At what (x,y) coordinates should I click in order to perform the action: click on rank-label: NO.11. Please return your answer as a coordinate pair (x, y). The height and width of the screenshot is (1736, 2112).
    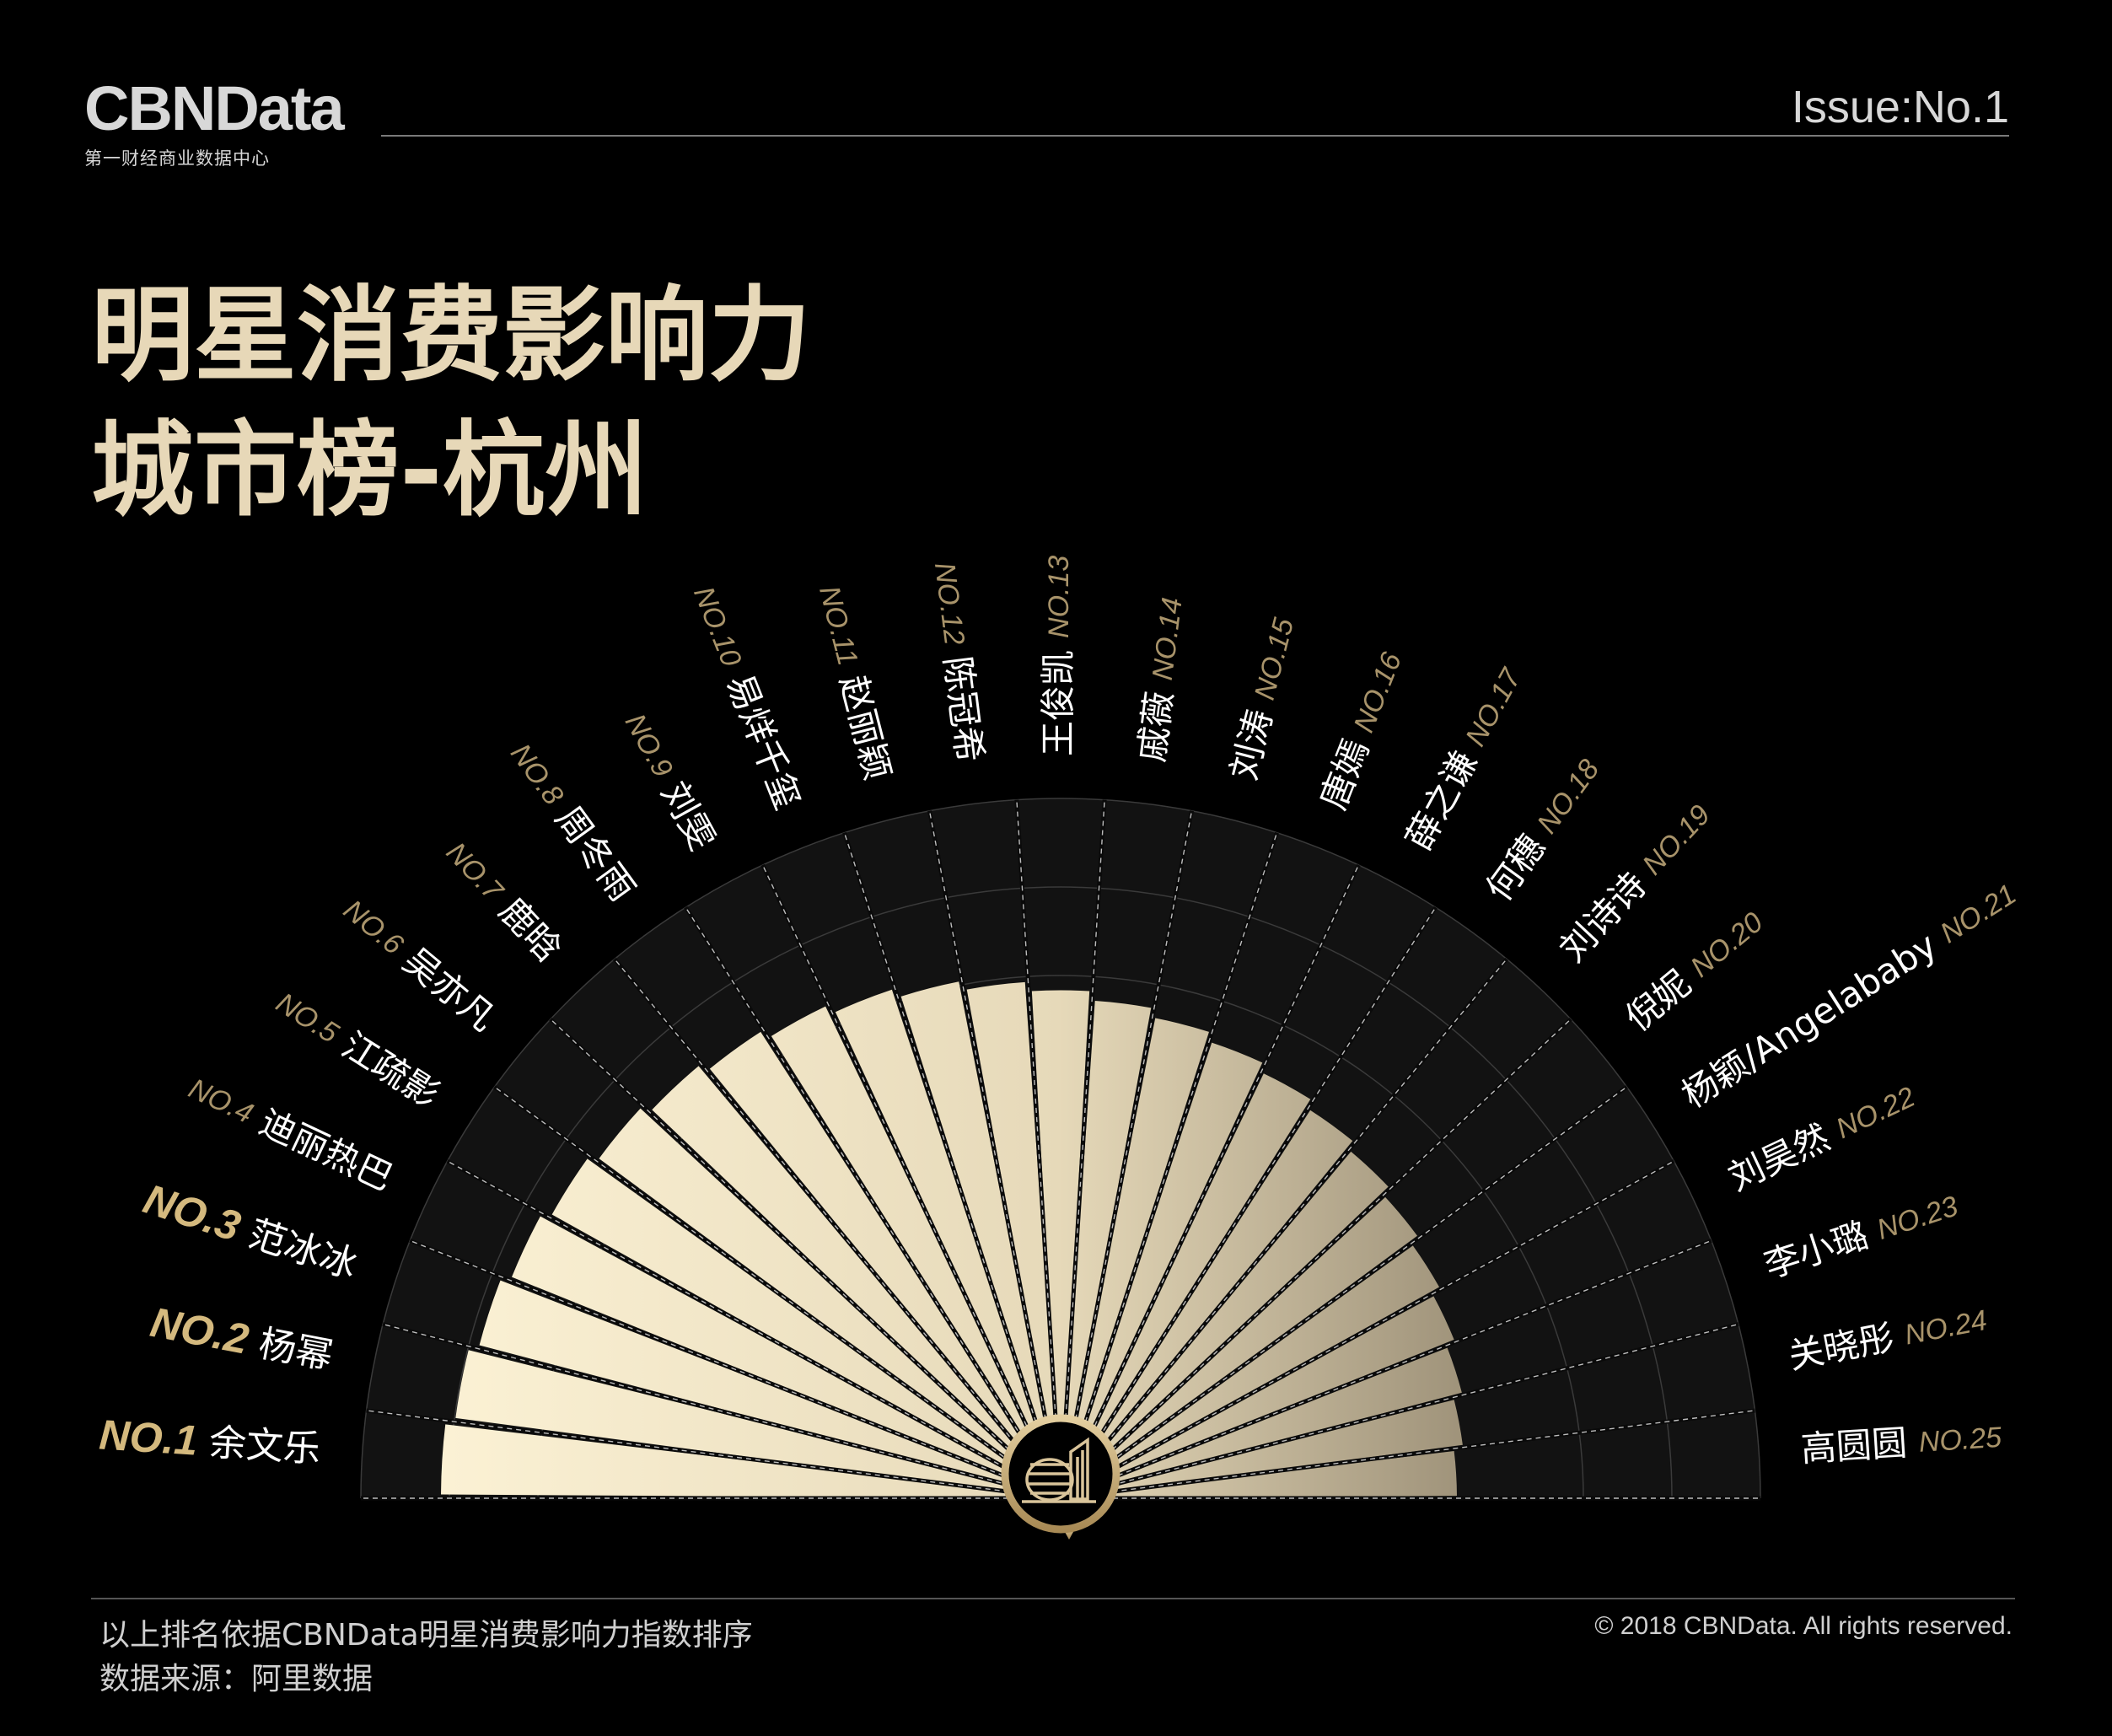
    Looking at the image, I should click on (838, 626).